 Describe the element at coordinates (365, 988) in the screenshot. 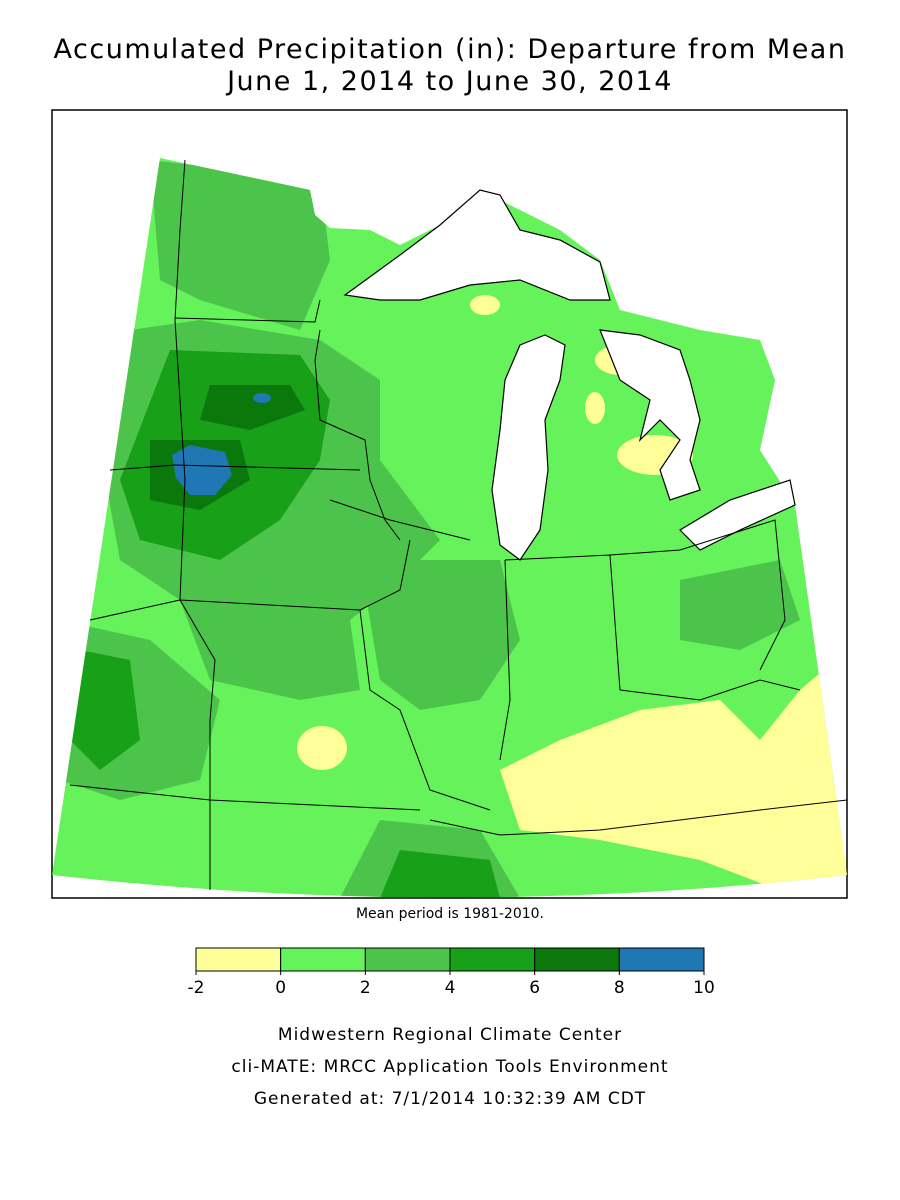

I see `legend-tick-label: 2` at that location.